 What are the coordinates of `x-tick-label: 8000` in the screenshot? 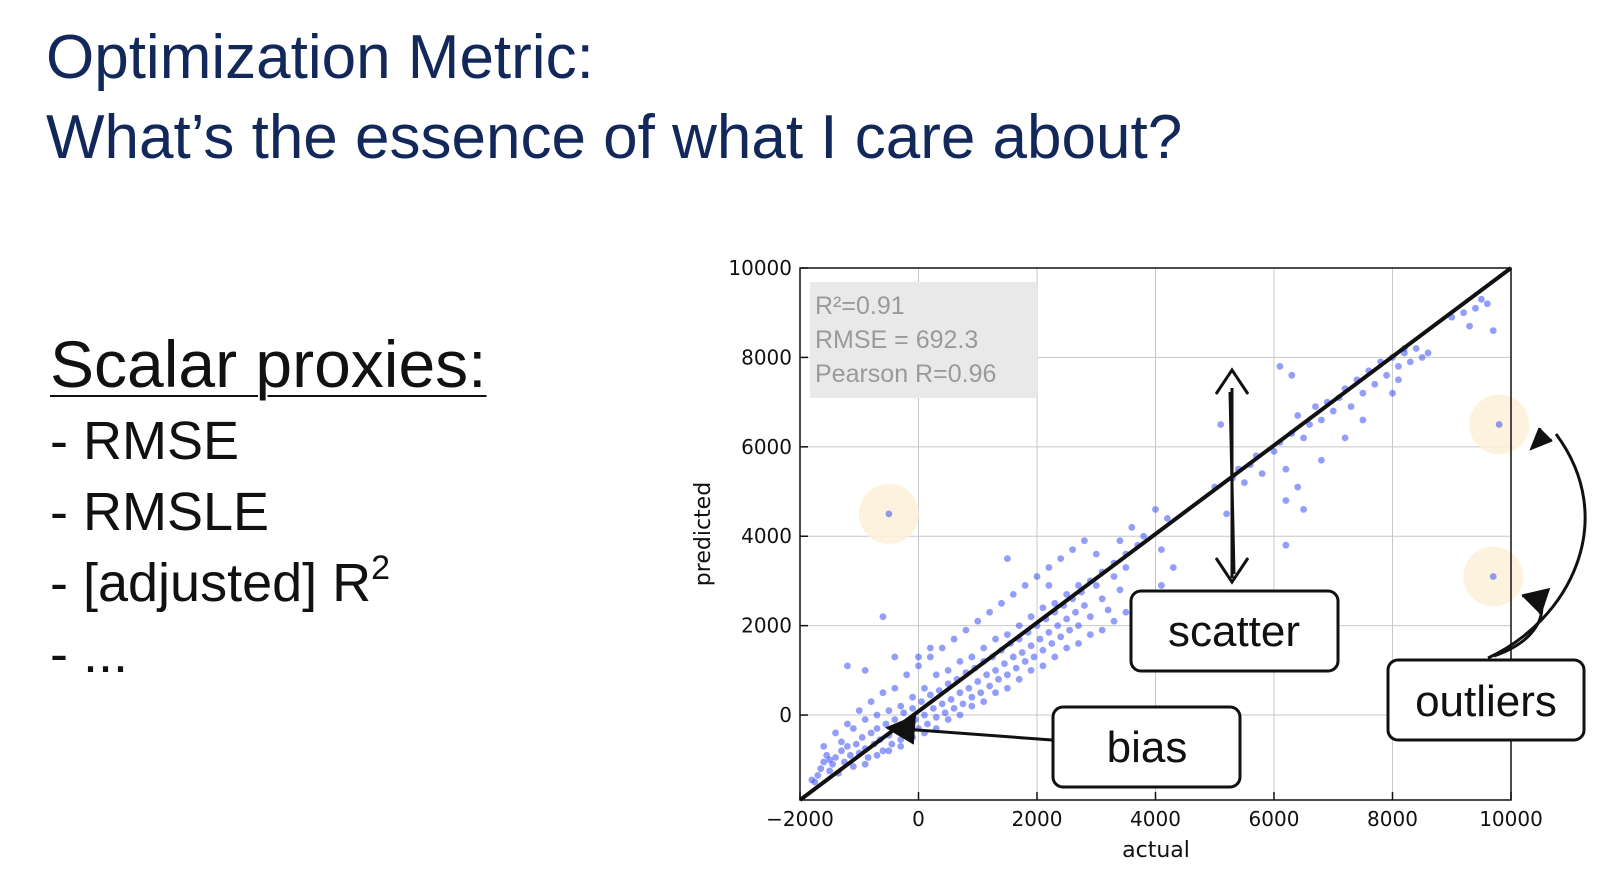 It's located at (1392, 819).